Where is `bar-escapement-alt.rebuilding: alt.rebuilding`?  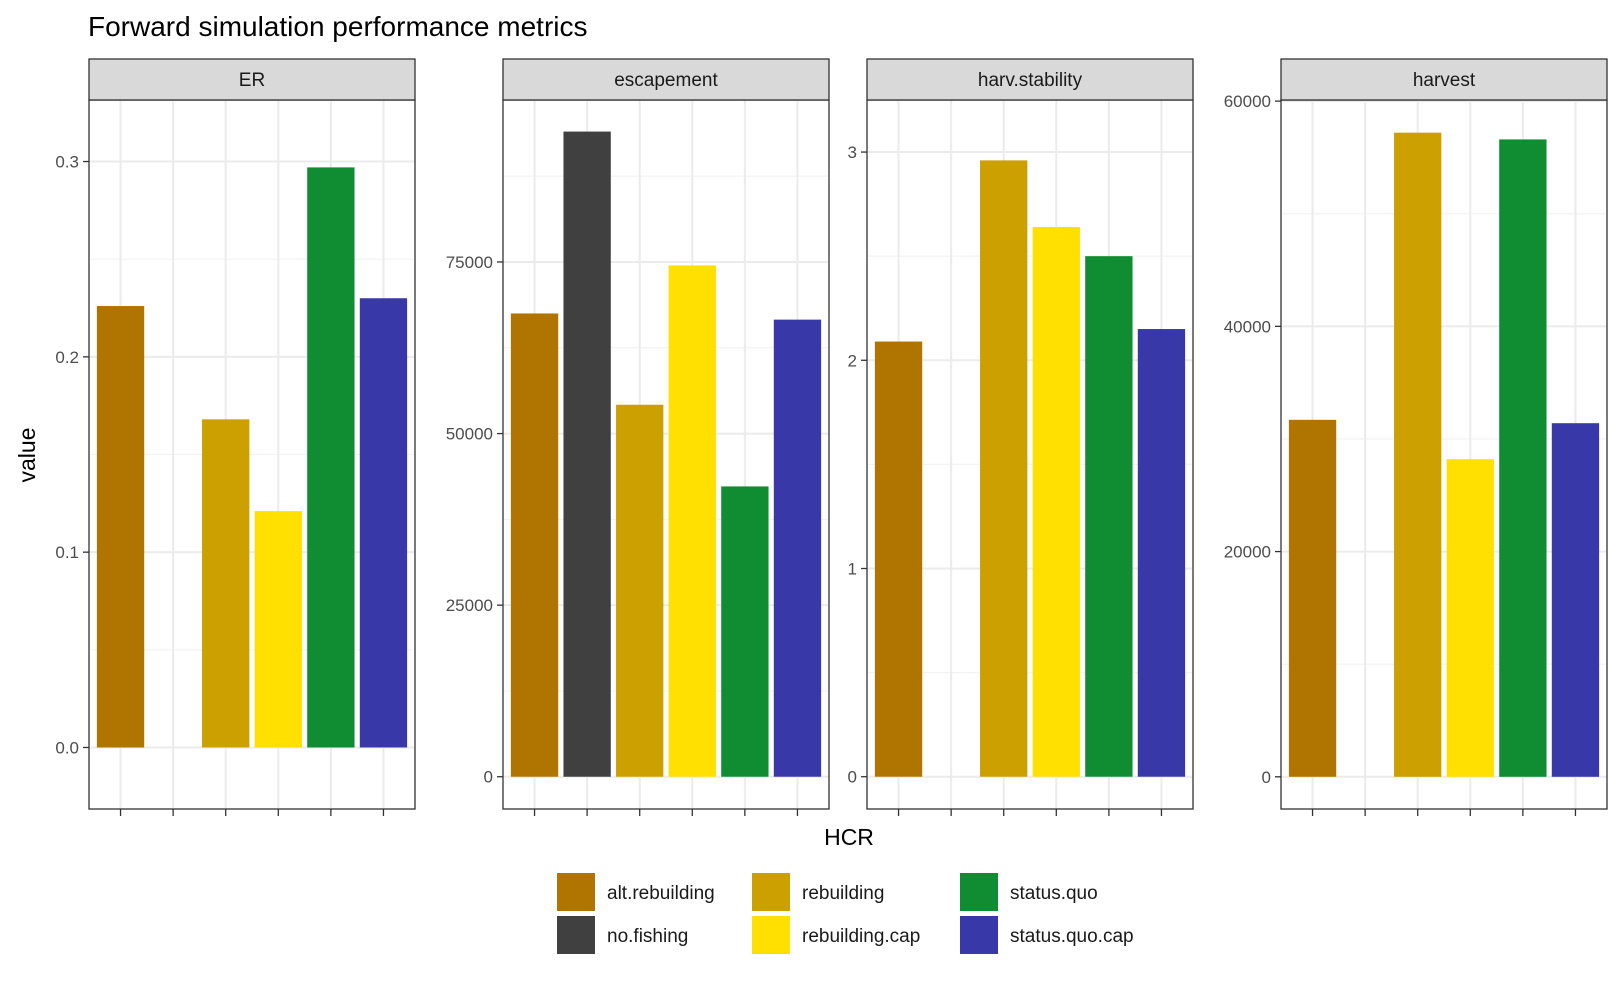
bar-escapement-alt.rebuilding: alt.rebuilding is located at coordinates (534, 545).